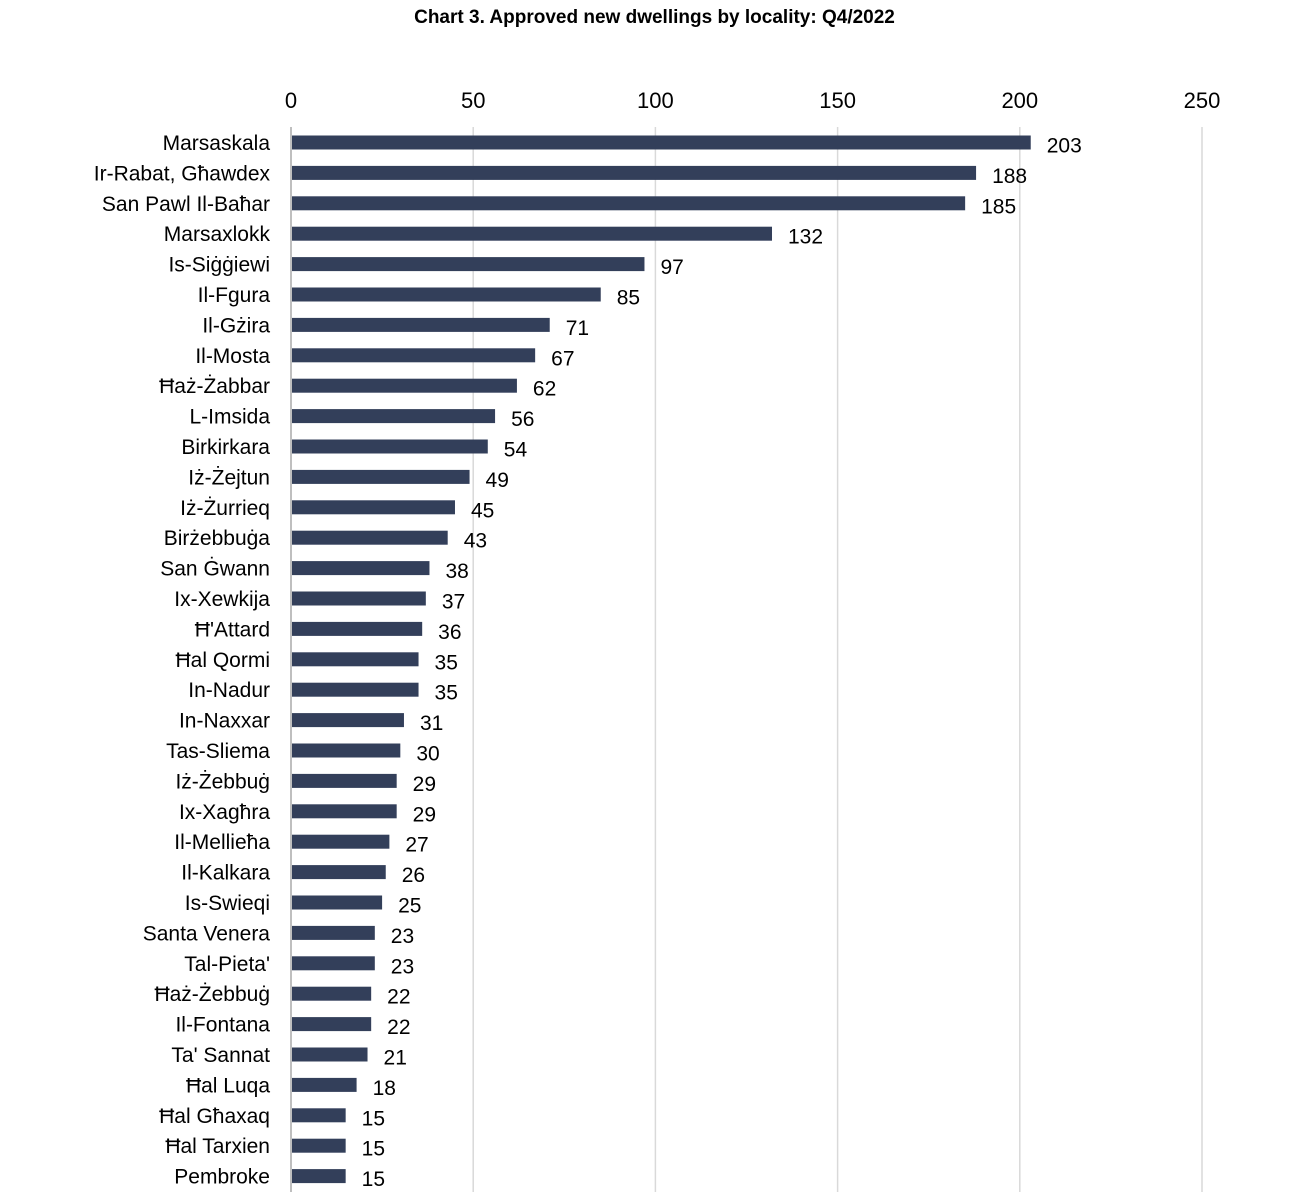  I want to click on category-label-iz-zebbug-21: Iż-Żebbuġ, so click(222, 781).